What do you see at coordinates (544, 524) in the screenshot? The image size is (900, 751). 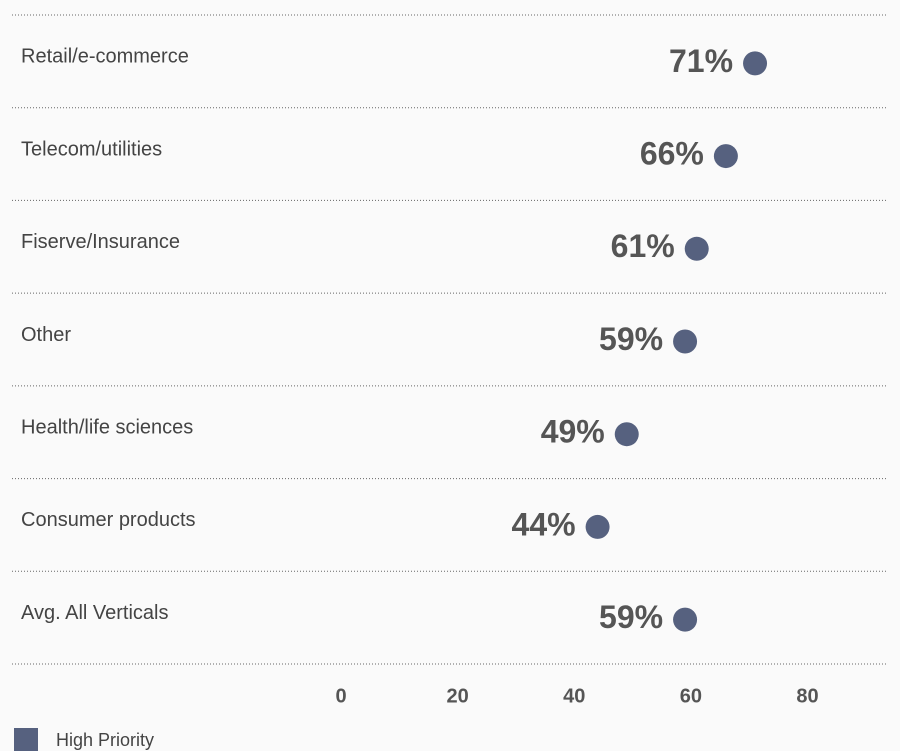 I see `value-label: 44%` at bounding box center [544, 524].